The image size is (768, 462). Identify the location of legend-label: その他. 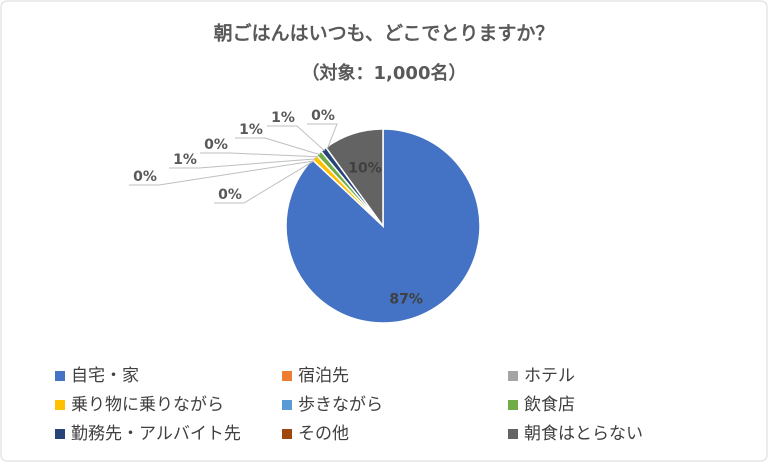
(323, 434).